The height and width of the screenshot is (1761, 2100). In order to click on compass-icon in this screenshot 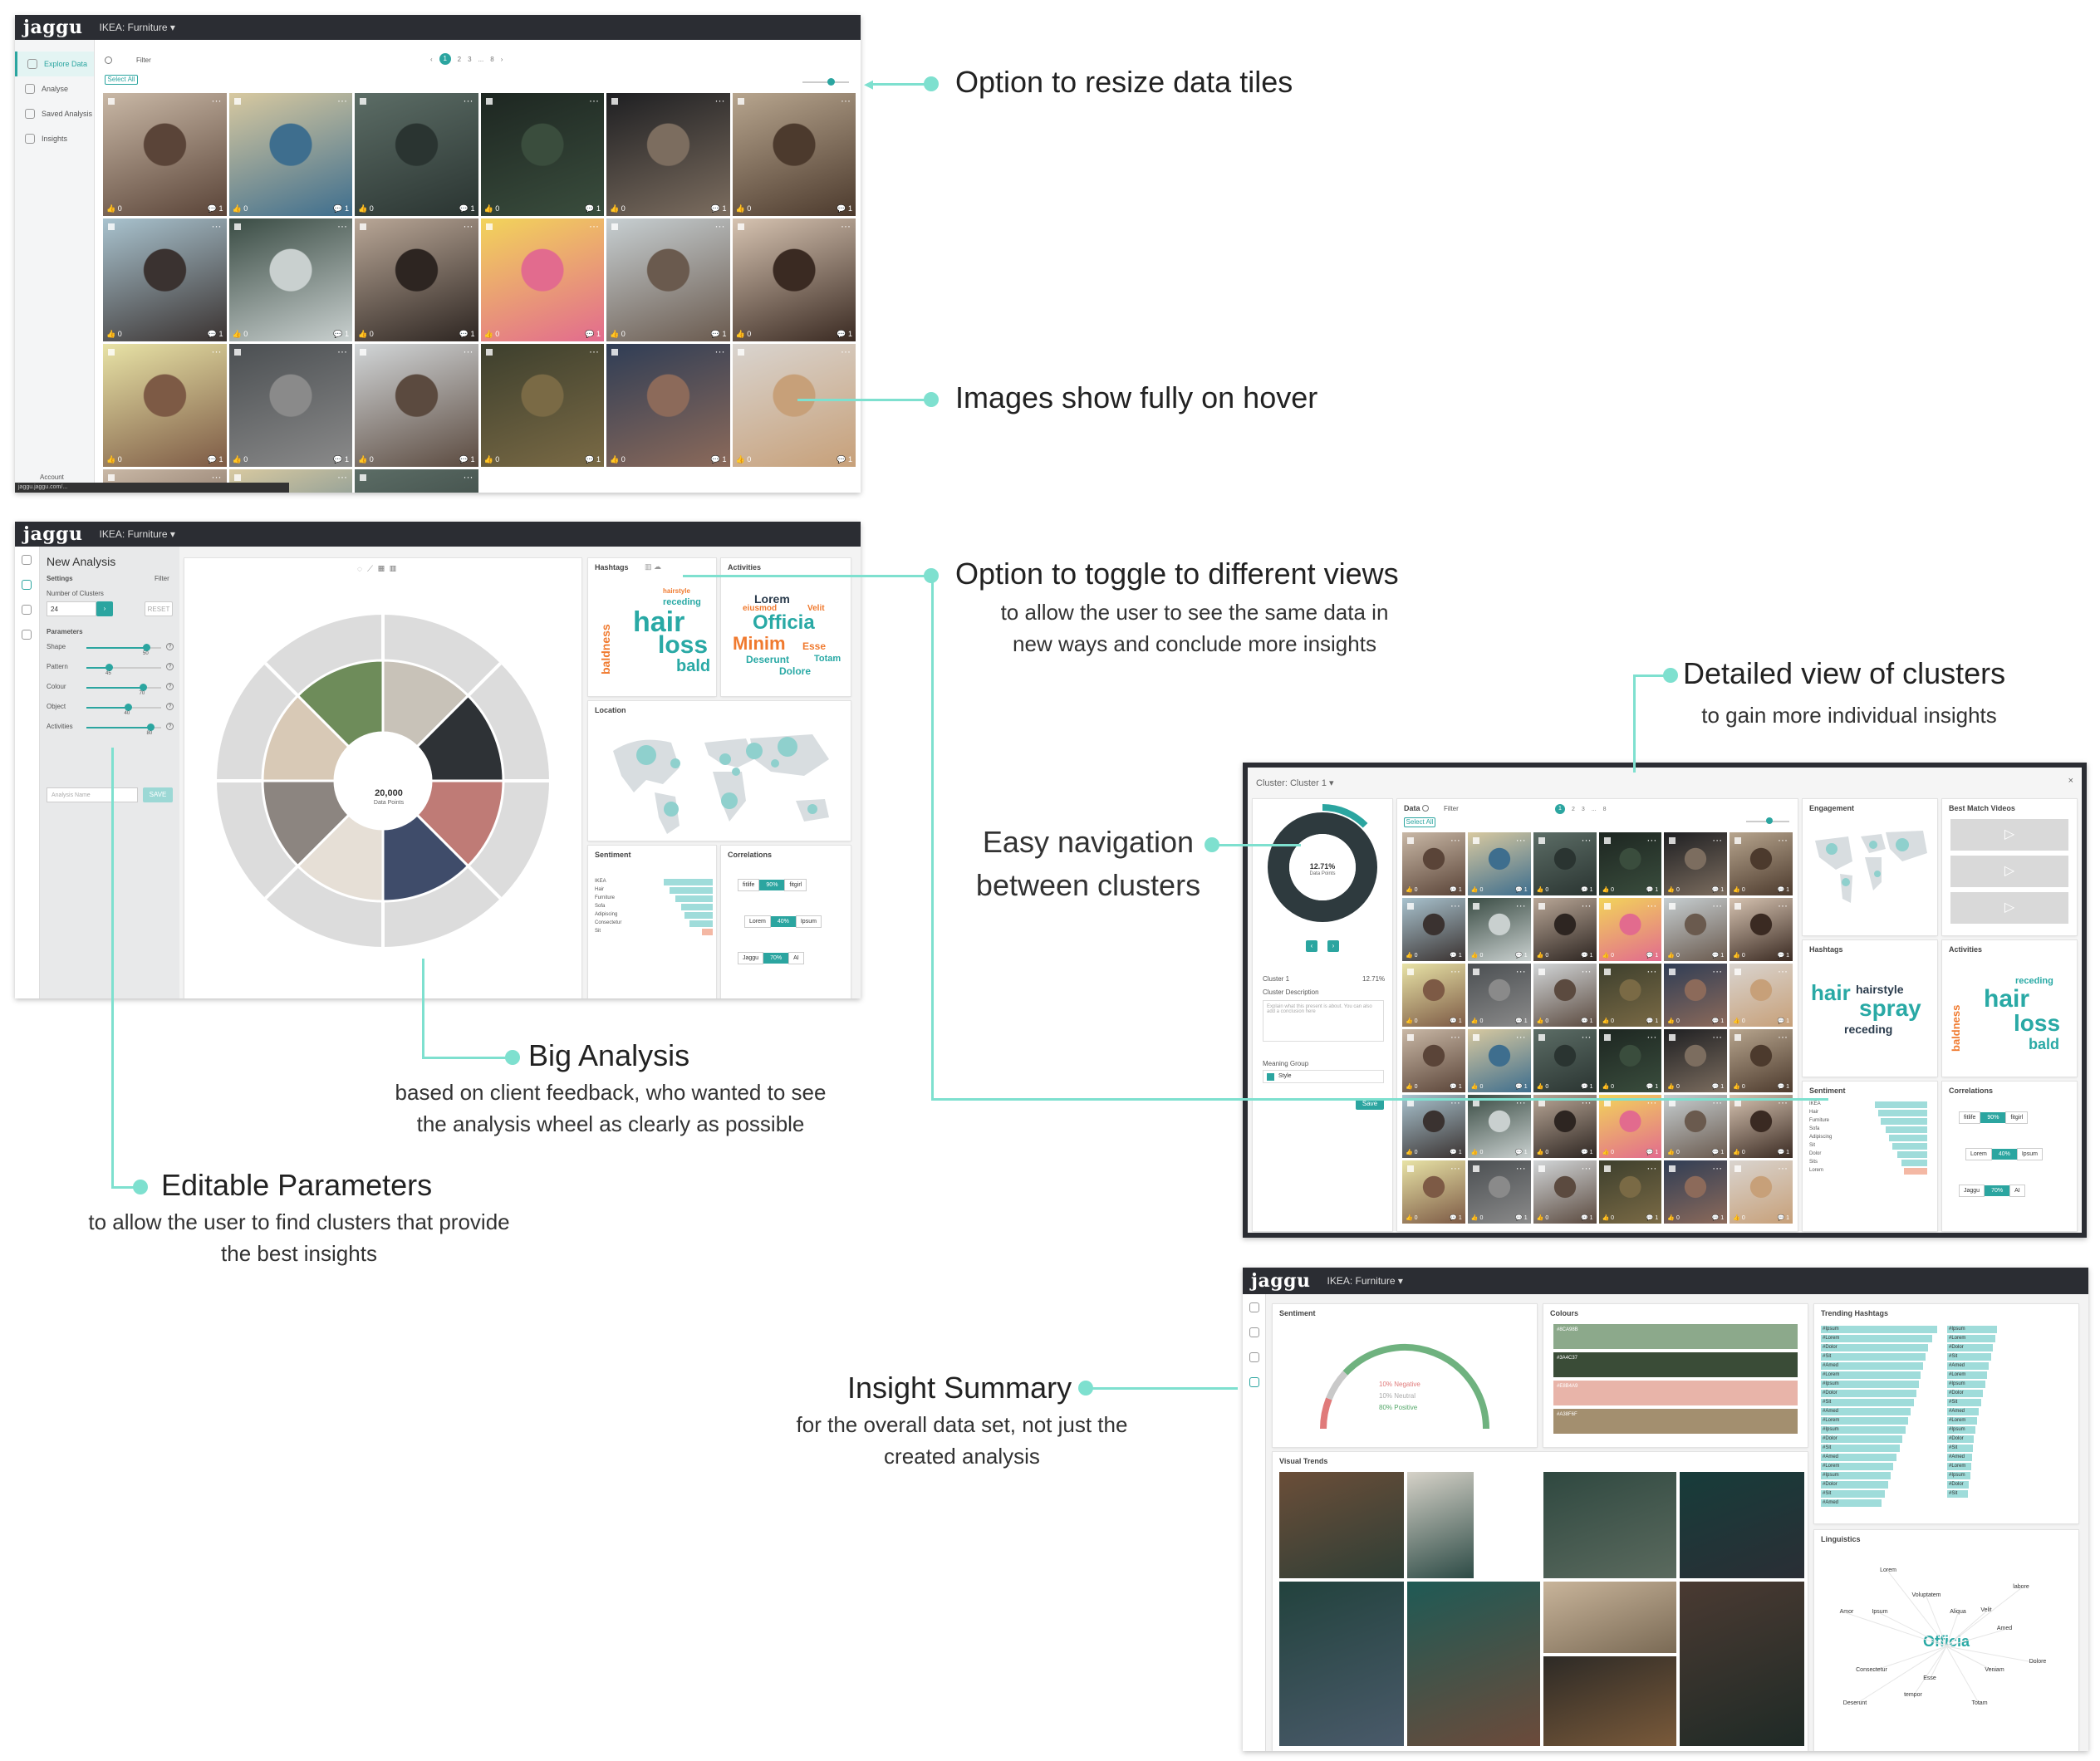, I will do `click(27, 560)`.